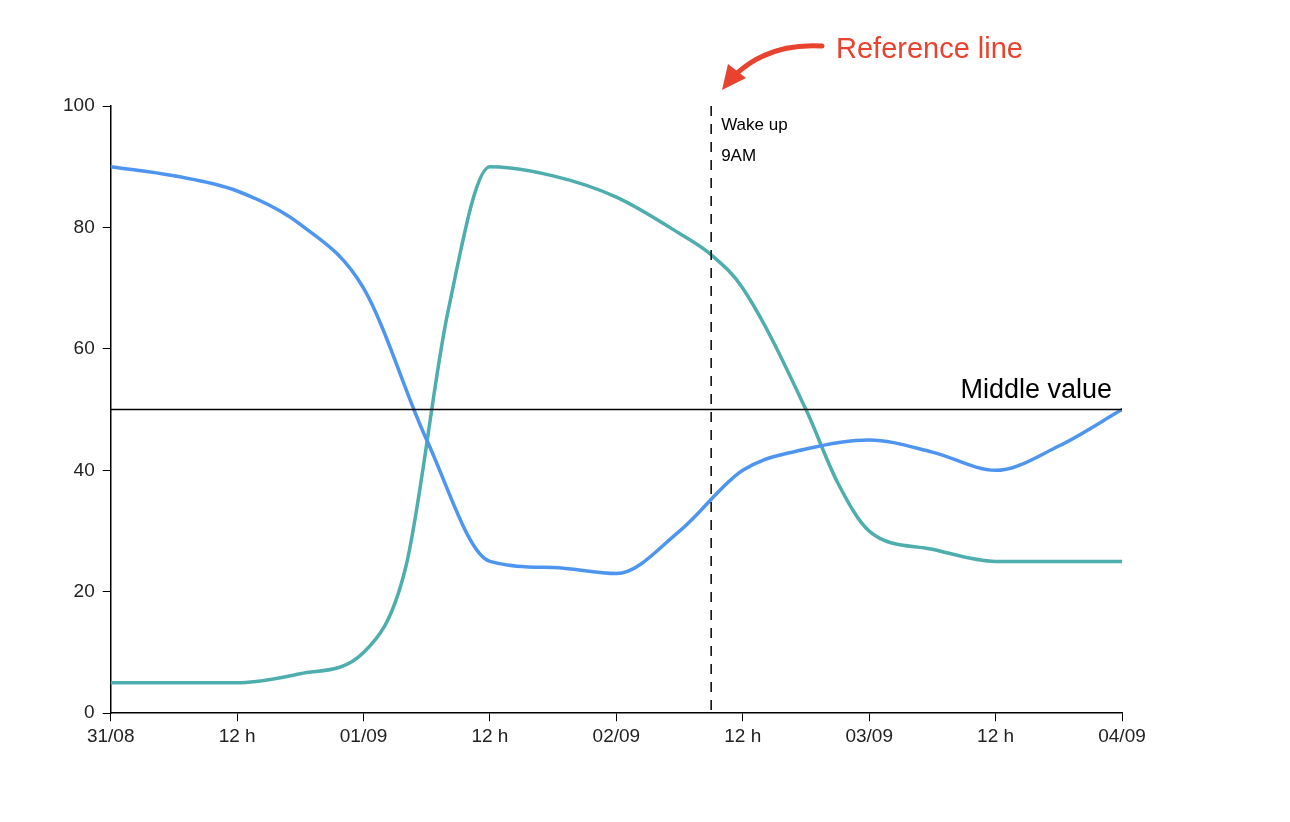 This screenshot has width=1290, height=822. What do you see at coordinates (1122, 735) in the screenshot?
I see `x-tick-label: 04/09` at bounding box center [1122, 735].